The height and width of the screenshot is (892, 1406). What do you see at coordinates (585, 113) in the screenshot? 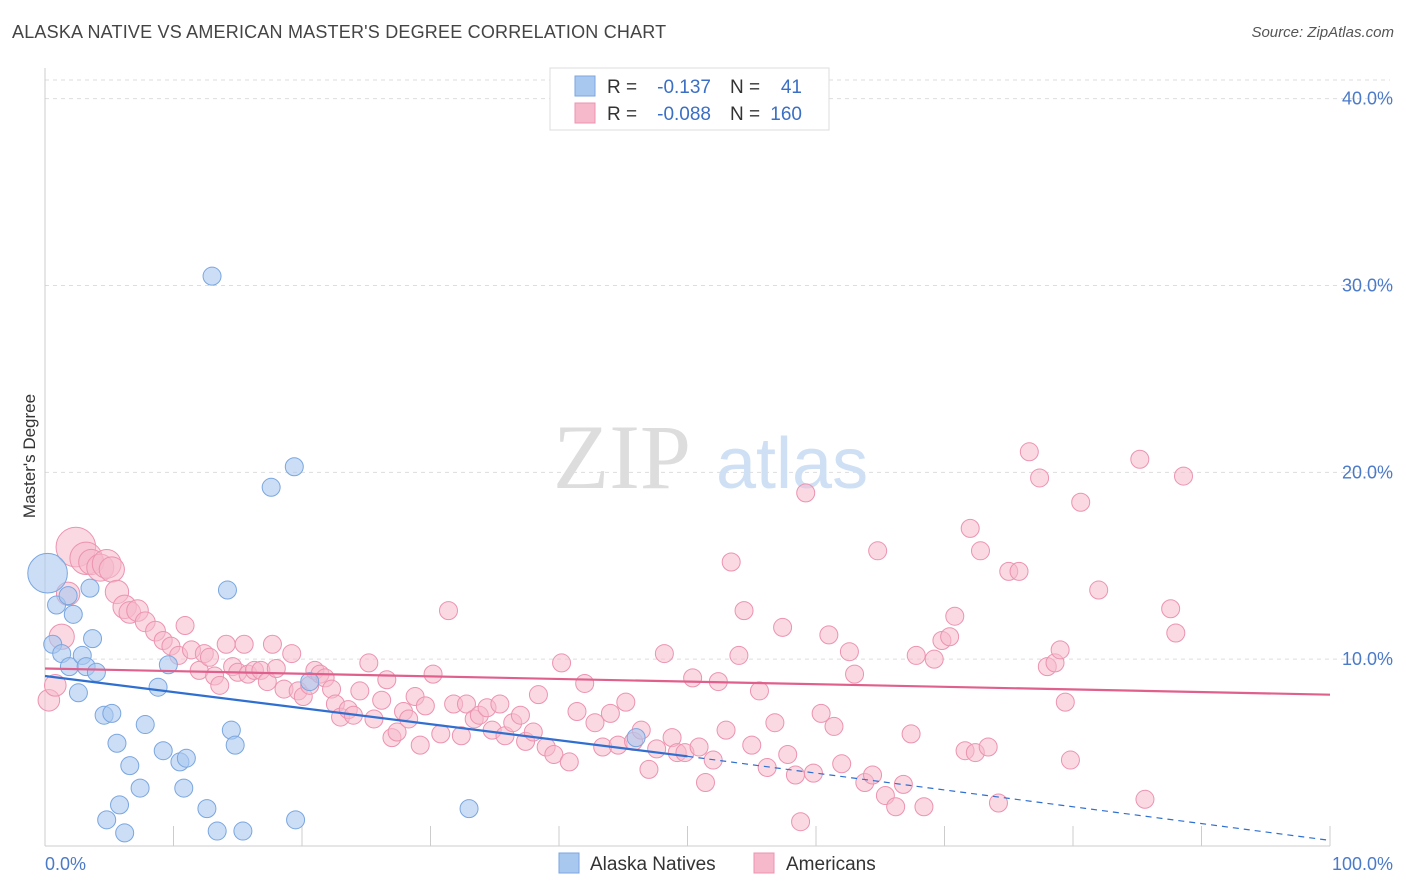
I see `legend-swatch-americans` at bounding box center [585, 113].